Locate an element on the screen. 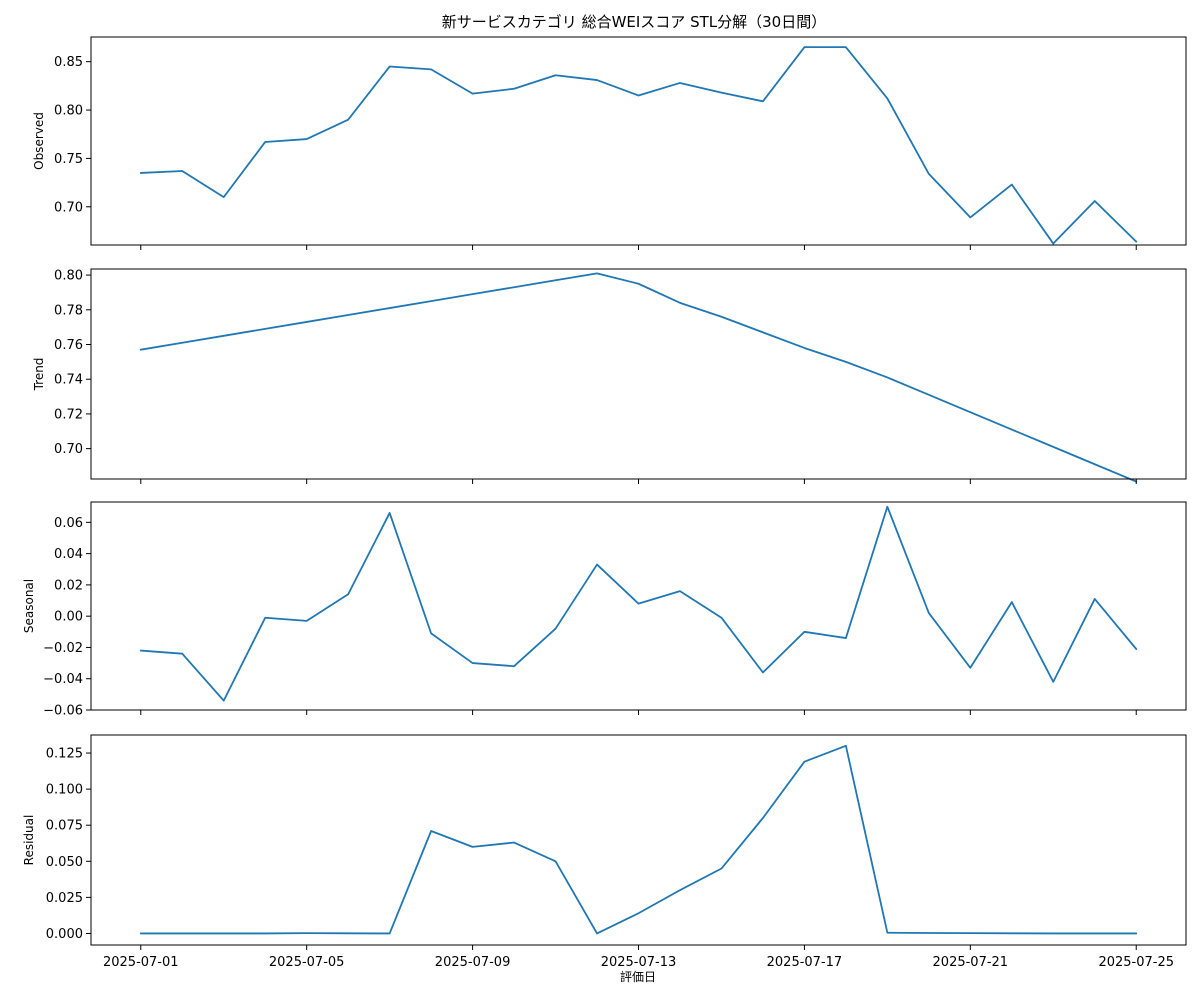  chart-title: 新サービスカテゴリ 総合WEIスコア STL分解（30日間） is located at coordinates (634, 22).